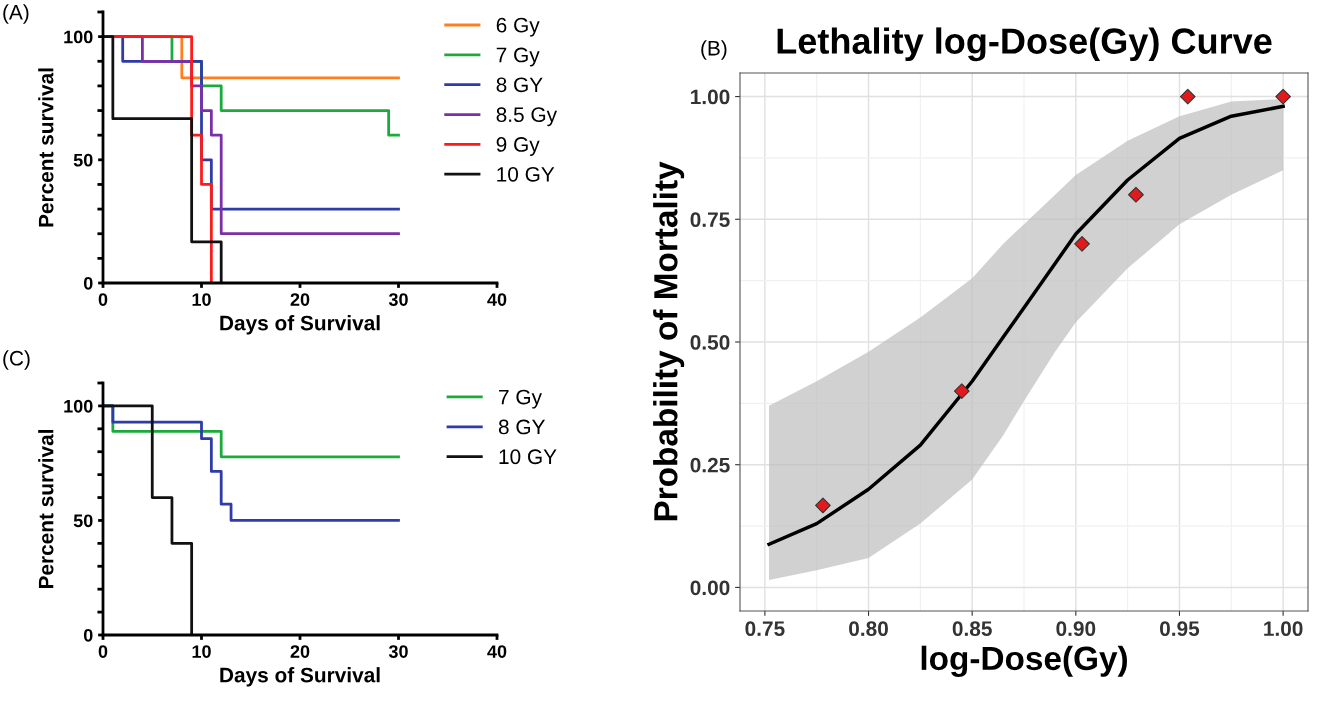 This screenshot has height=706, width=1325. Describe the element at coordinates (1024, 661) in the screenshot. I see `x-axis-title: log-Dose(Gy)` at that location.